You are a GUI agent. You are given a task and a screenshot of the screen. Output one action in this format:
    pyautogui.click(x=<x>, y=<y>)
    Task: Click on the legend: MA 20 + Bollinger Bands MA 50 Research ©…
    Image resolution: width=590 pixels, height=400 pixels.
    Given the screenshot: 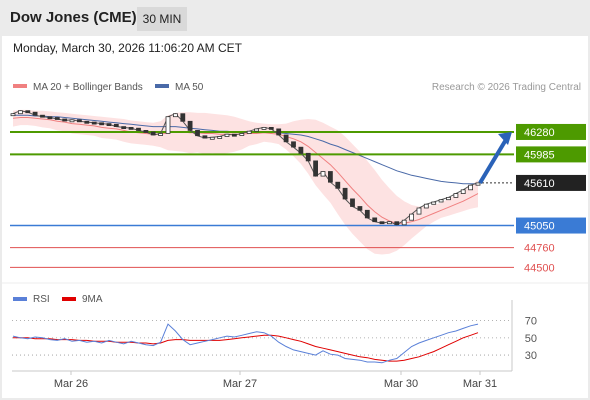 What is the action you would take?
    pyautogui.click(x=297, y=87)
    